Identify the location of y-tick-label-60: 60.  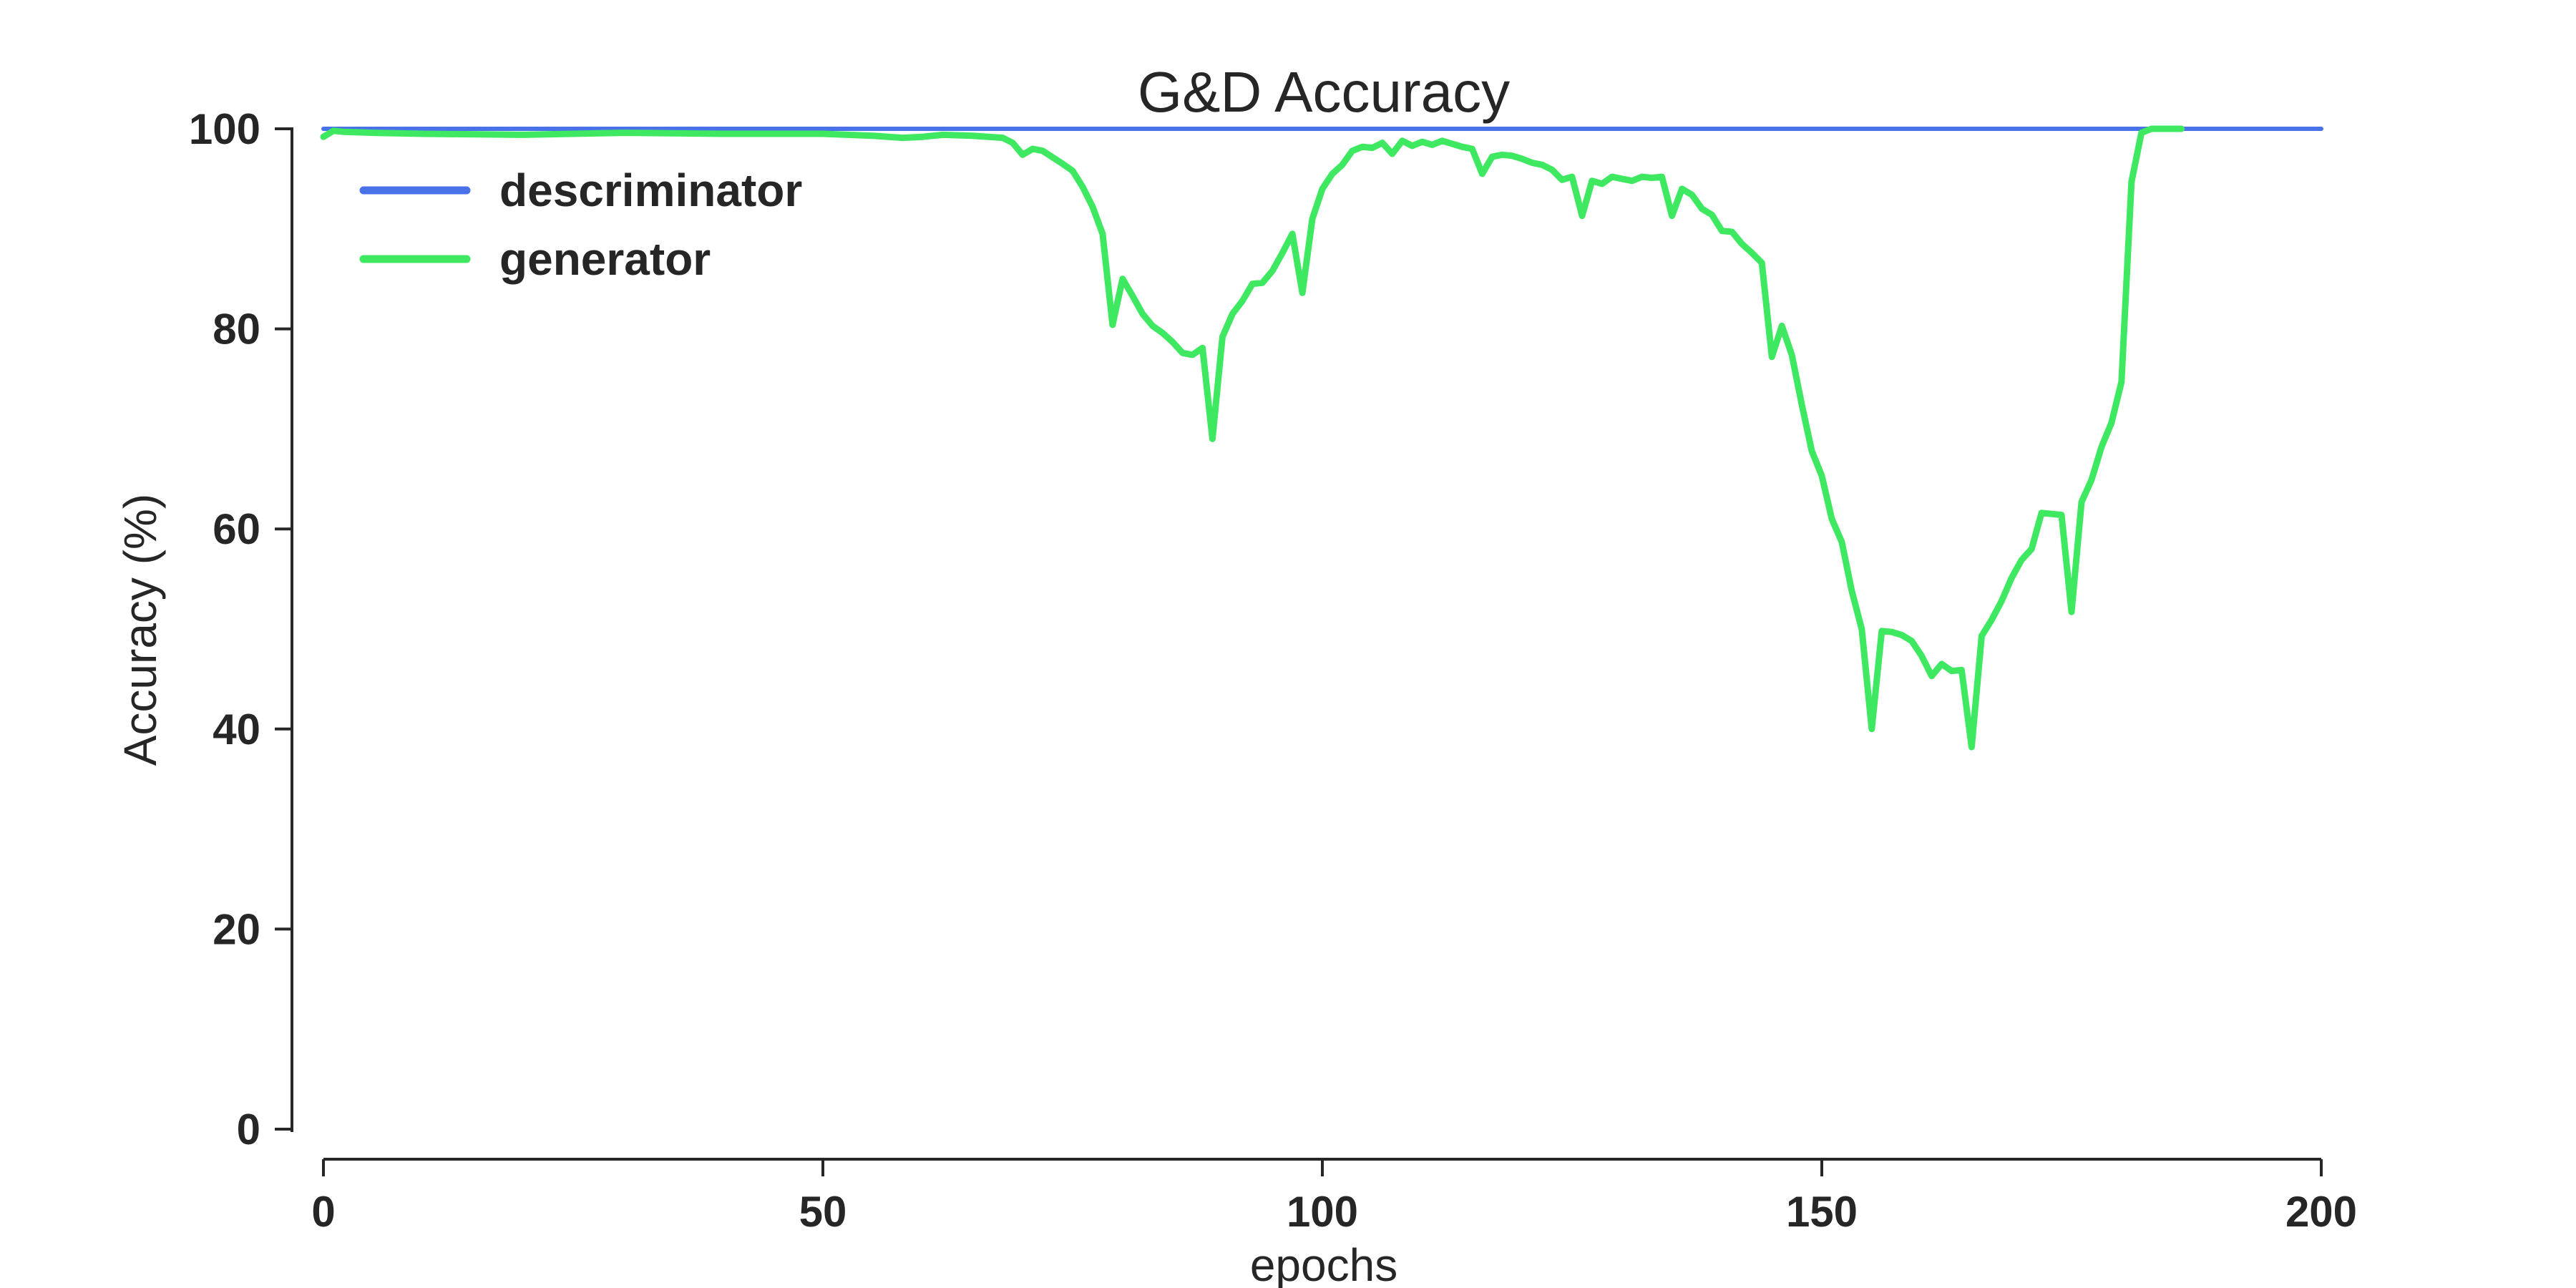
(236, 529).